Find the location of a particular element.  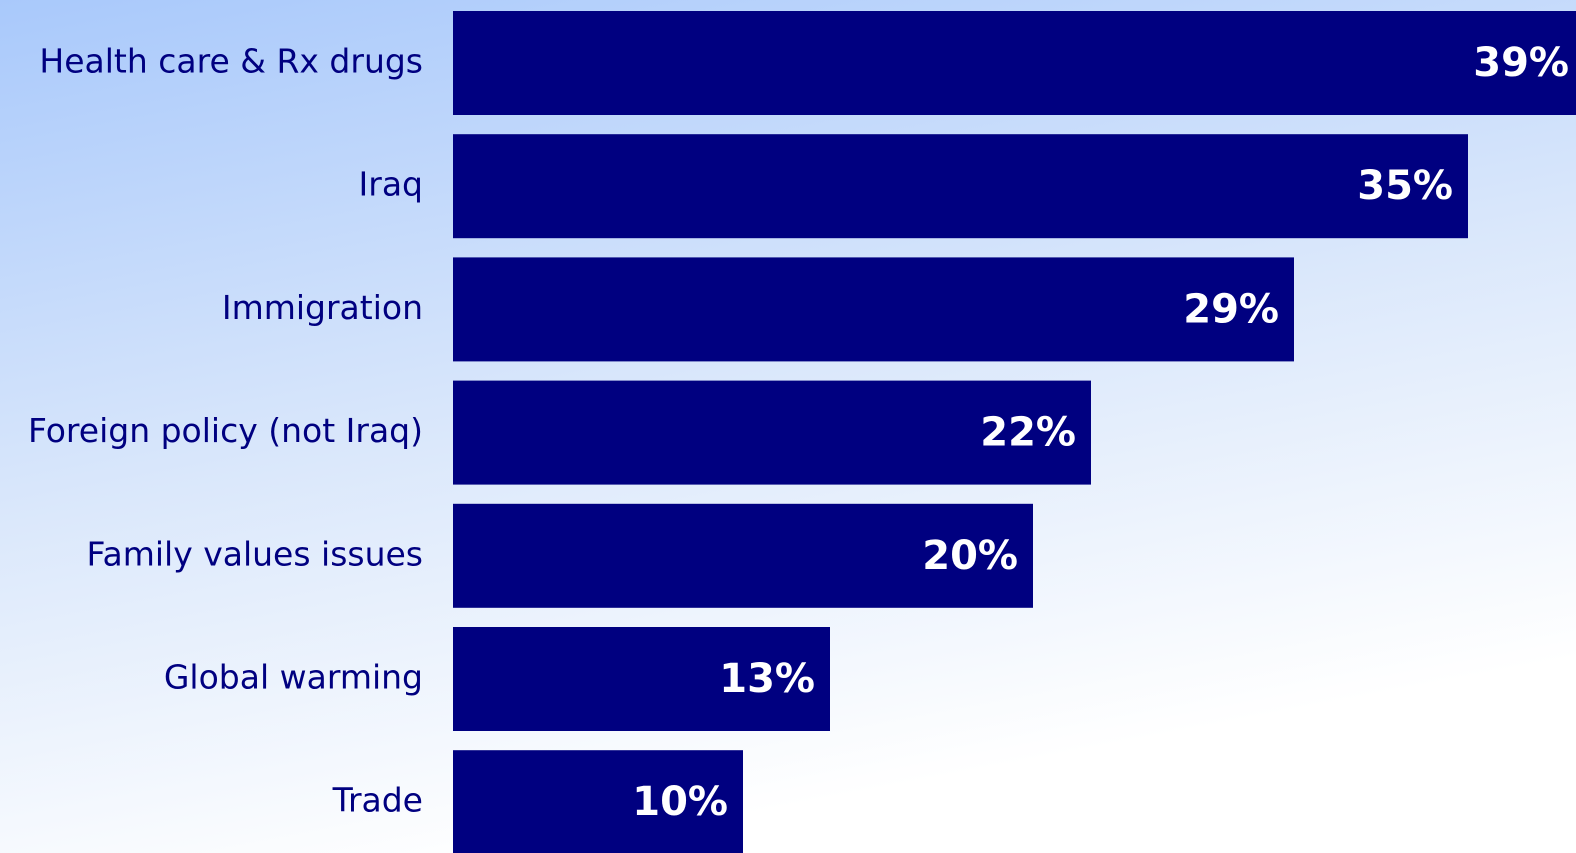

category-label: Health care & Rx drugs is located at coordinates (231, 61).